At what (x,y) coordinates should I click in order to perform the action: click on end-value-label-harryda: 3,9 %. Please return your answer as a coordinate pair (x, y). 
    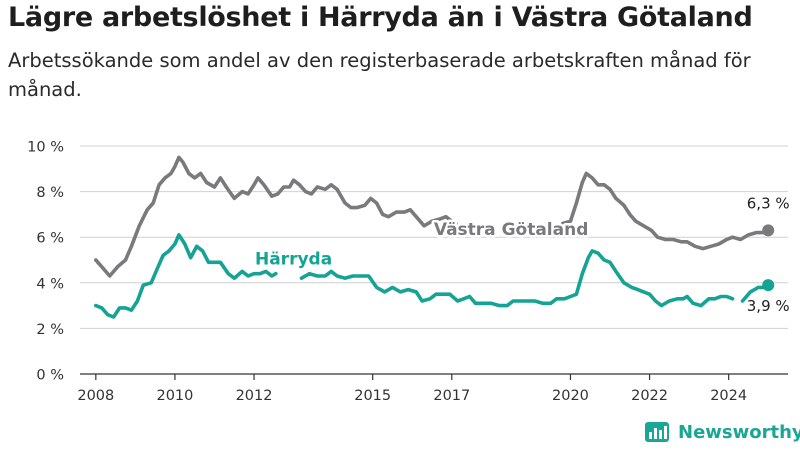
    Looking at the image, I should click on (768, 306).